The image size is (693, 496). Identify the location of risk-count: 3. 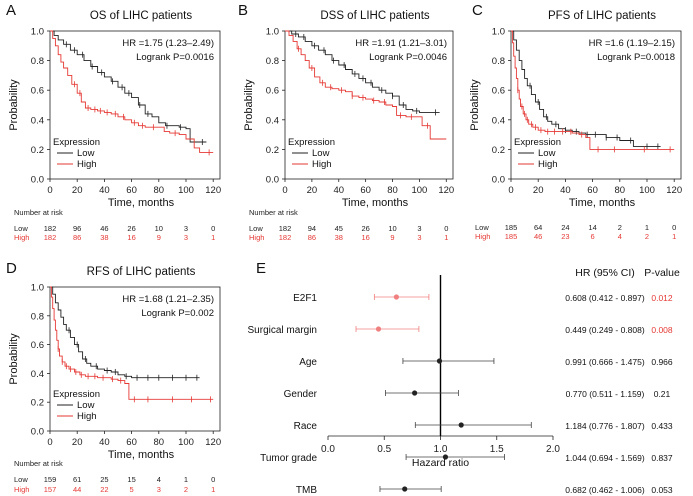
(419, 237).